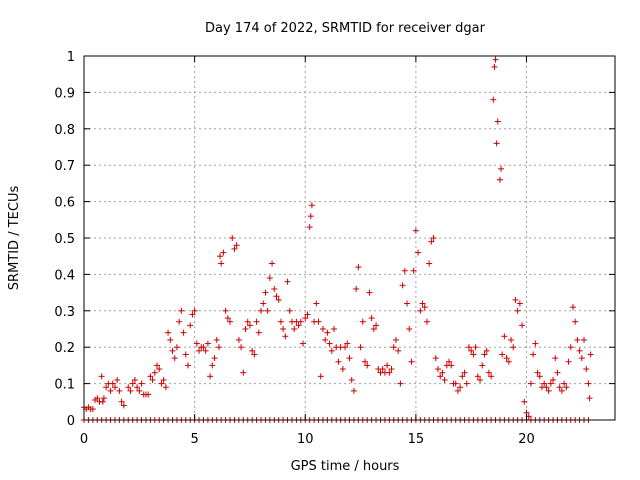 Image resolution: width=640 pixels, height=480 pixels. What do you see at coordinates (64, 203) in the screenshot?
I see `y-tick-label: 0.6` at bounding box center [64, 203].